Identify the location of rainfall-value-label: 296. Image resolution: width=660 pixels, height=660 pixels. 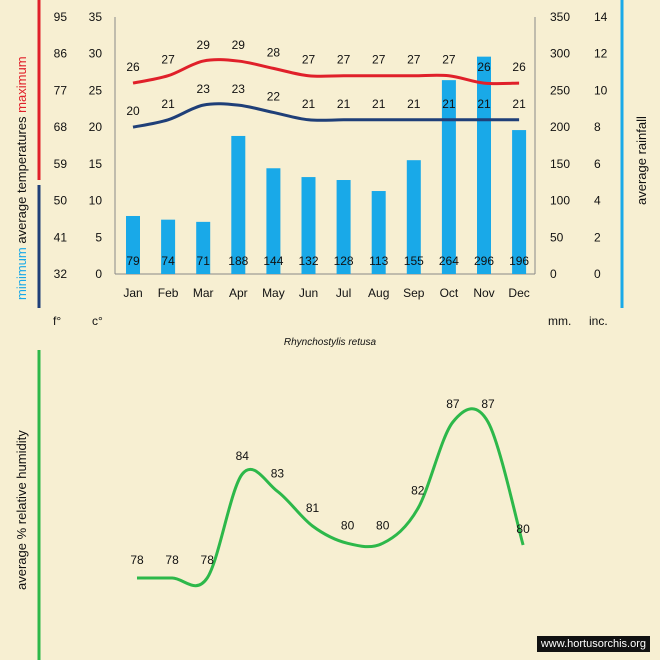
(484, 261).